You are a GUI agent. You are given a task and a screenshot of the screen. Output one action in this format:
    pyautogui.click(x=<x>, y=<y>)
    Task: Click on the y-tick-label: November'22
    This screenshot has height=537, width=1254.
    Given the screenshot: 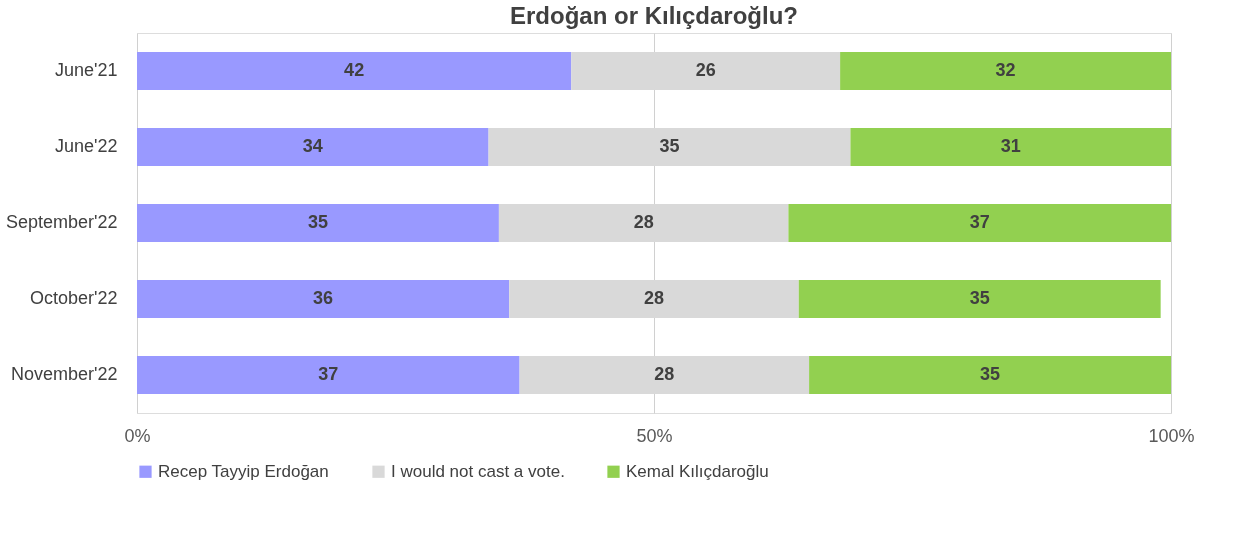 What is the action you would take?
    pyautogui.click(x=64, y=374)
    